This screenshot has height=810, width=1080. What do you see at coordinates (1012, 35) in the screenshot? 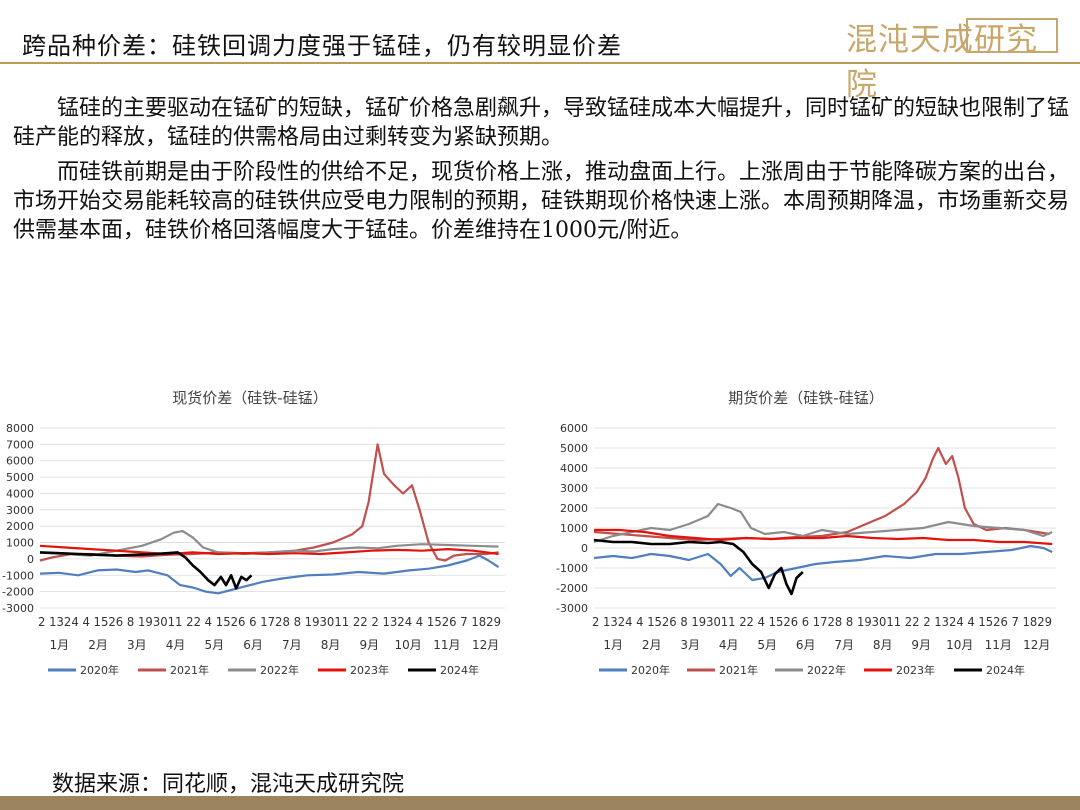
I see `logo-seal-frame` at bounding box center [1012, 35].